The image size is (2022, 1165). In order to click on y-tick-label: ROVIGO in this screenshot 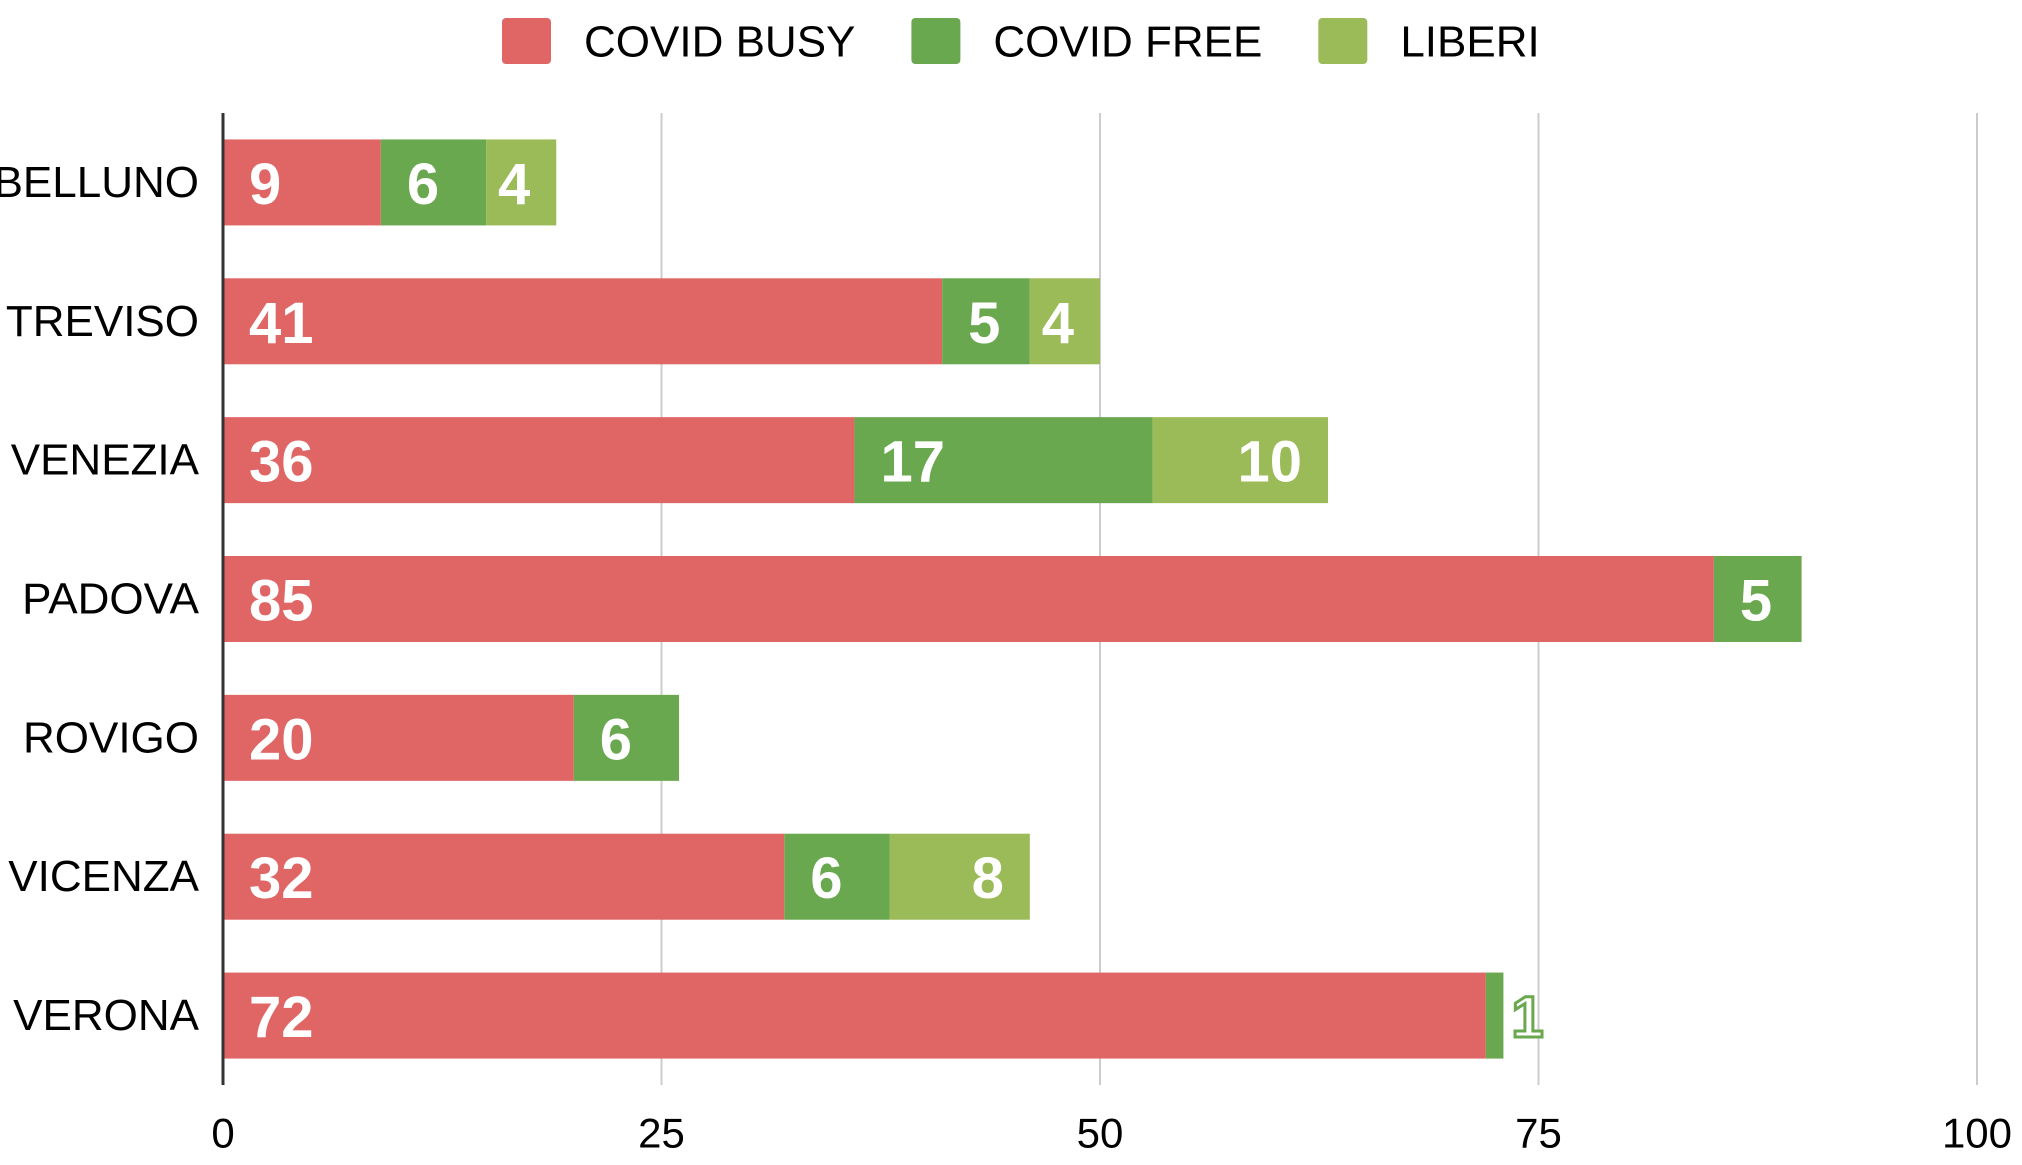, I will do `click(111, 737)`.